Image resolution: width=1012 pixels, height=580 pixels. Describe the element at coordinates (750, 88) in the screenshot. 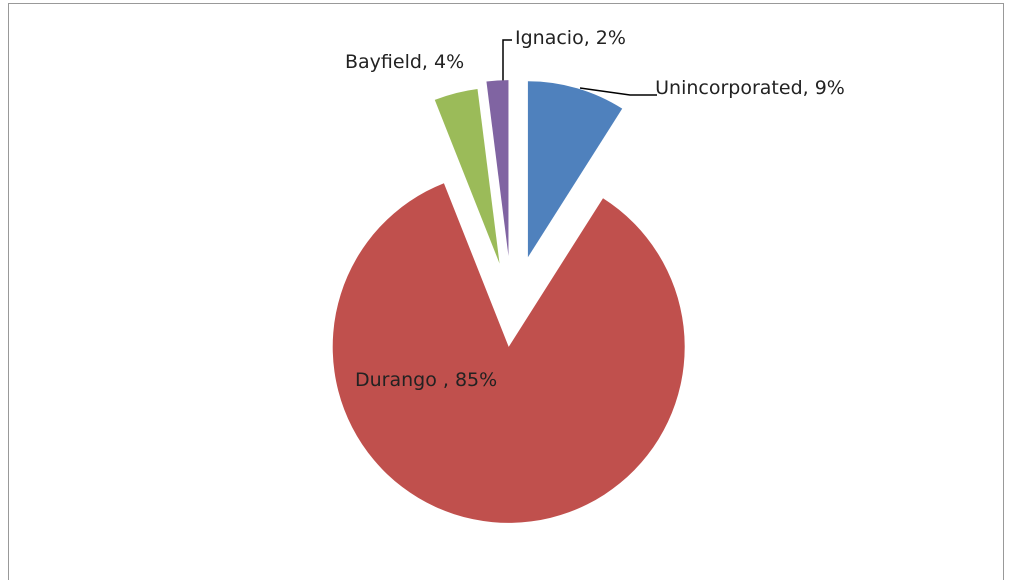

I see `data-label: Unincorporated, 9%` at that location.